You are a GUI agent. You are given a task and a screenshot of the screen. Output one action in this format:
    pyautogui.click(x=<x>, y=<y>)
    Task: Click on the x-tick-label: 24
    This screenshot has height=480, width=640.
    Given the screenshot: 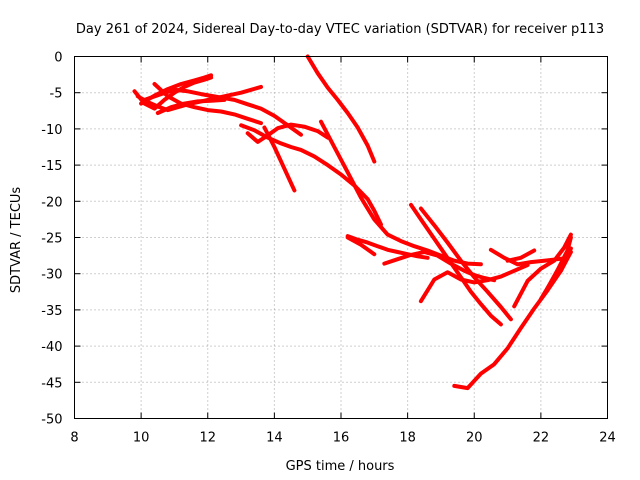 What is the action you would take?
    pyautogui.click(x=607, y=438)
    